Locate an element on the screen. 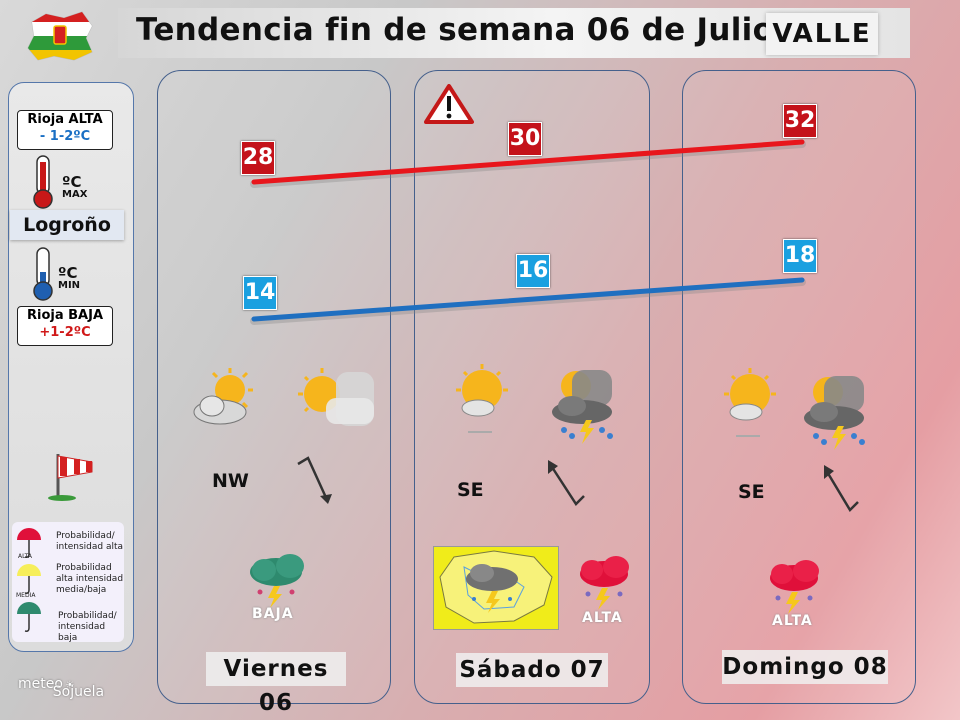 The image size is (960, 720). storm-cloud-red-icon-sabado is located at coordinates (604, 583).